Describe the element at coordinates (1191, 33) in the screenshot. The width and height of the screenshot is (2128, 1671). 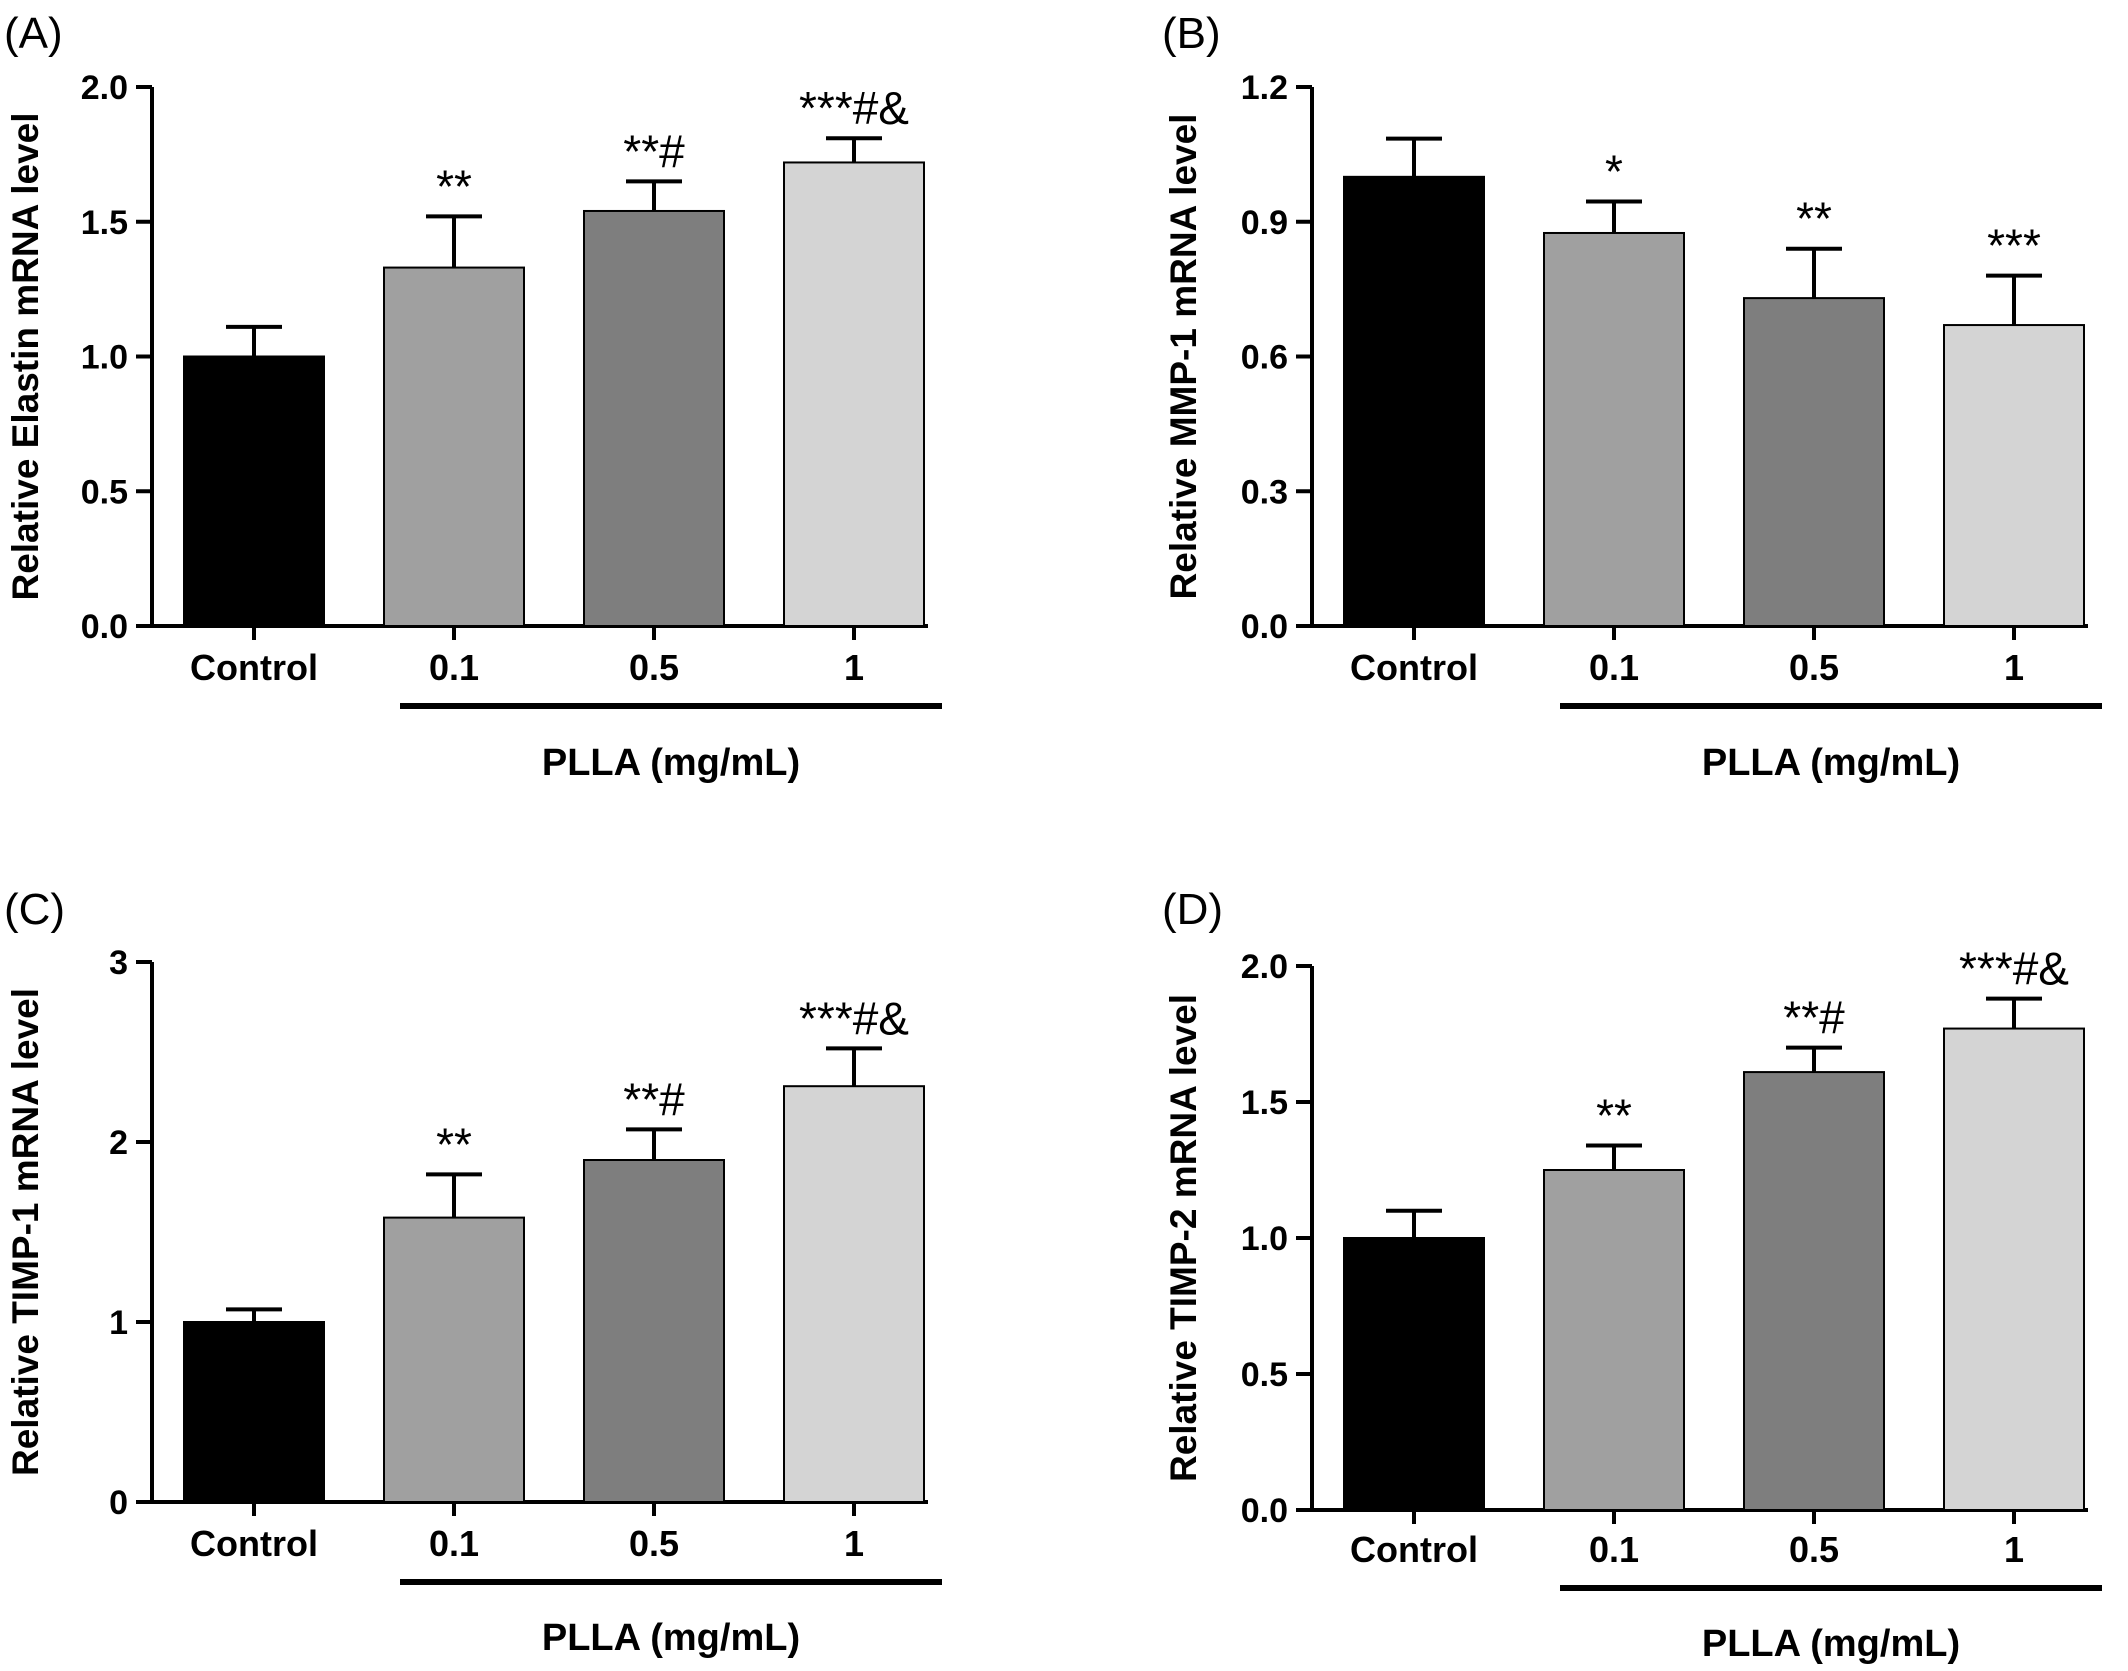
I see `panel-letter: (B)` at that location.